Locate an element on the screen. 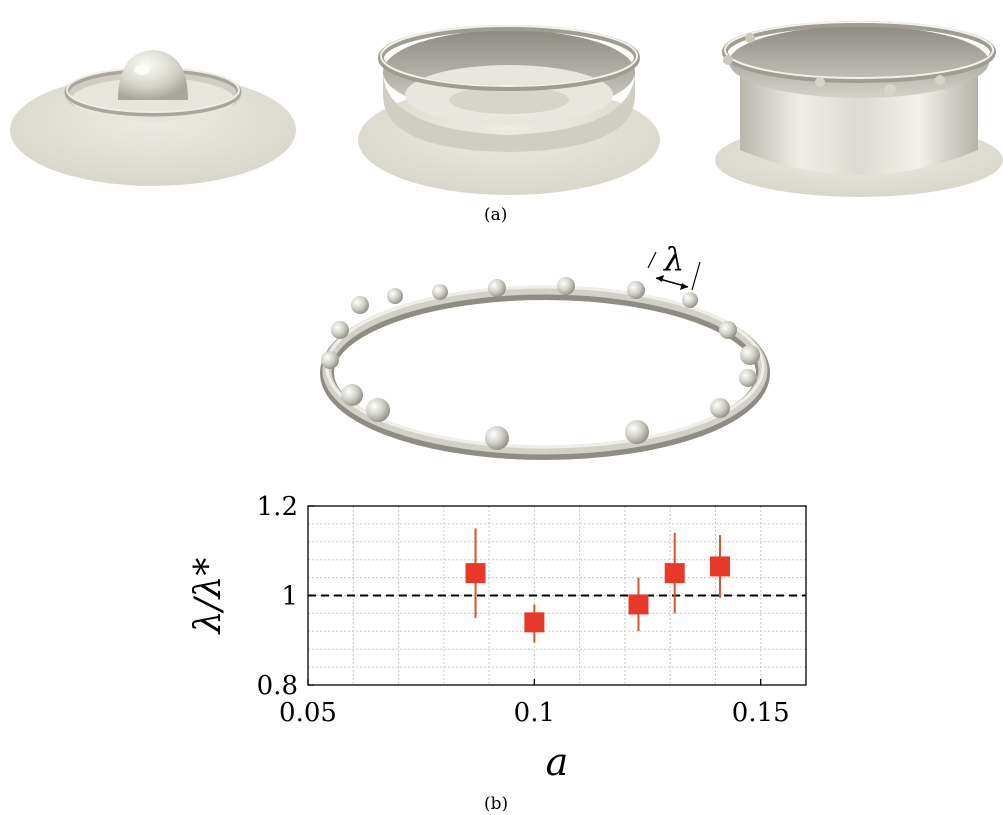 This screenshot has height=815, width=1003. data-points is located at coordinates (597, 594).